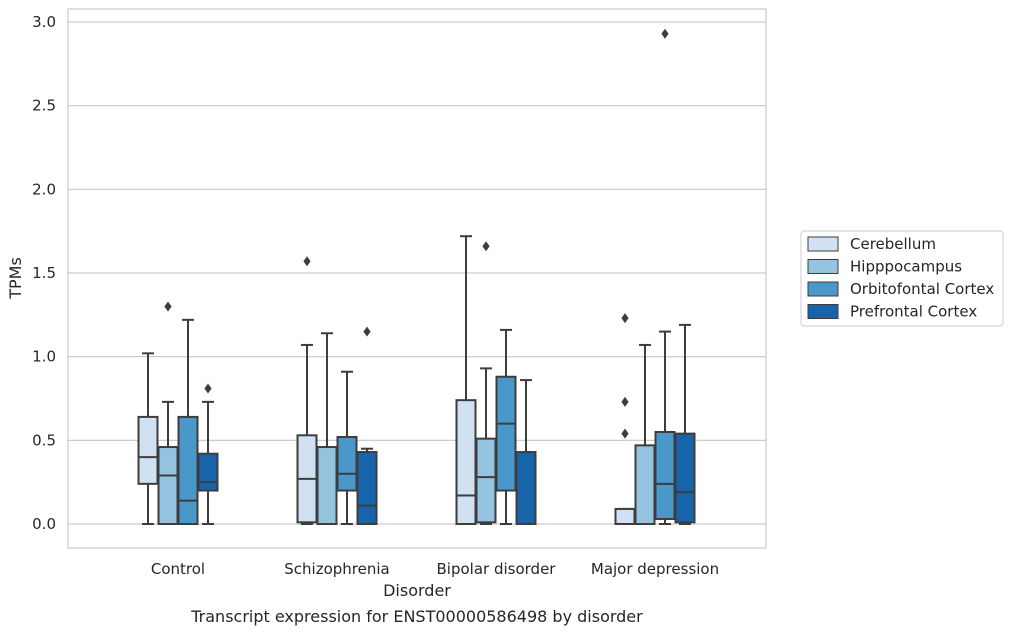 This screenshot has height=634, width=1014. I want to click on y-axis-label: TPMs, so click(15, 278).